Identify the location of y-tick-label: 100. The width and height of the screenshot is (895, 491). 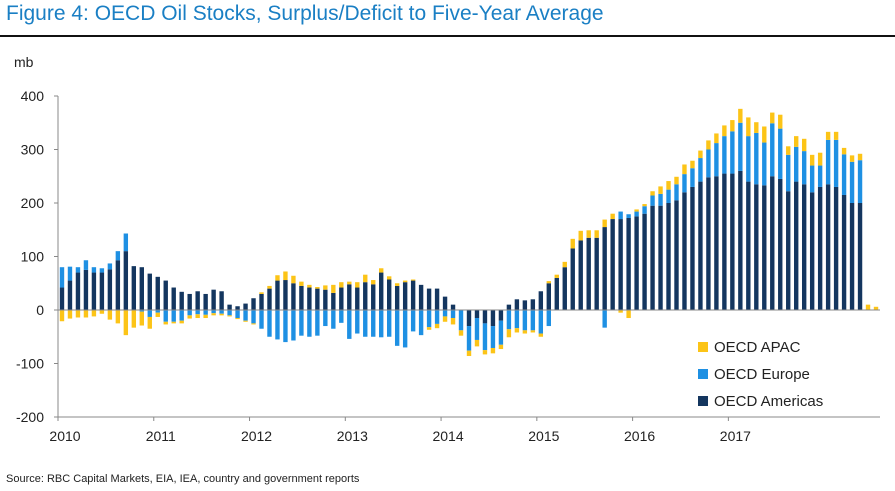
(33, 257).